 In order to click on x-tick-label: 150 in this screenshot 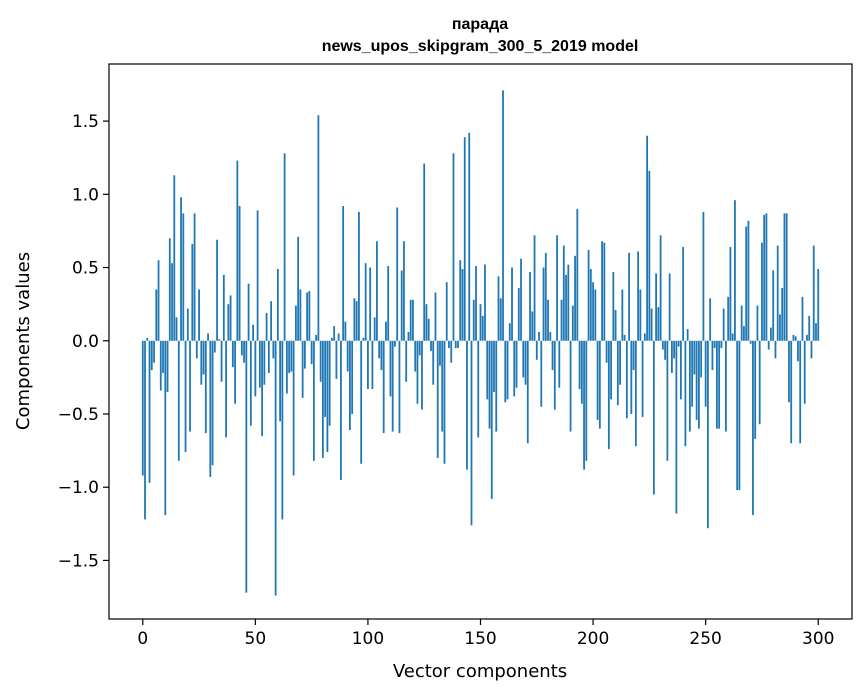, I will do `click(480, 639)`.